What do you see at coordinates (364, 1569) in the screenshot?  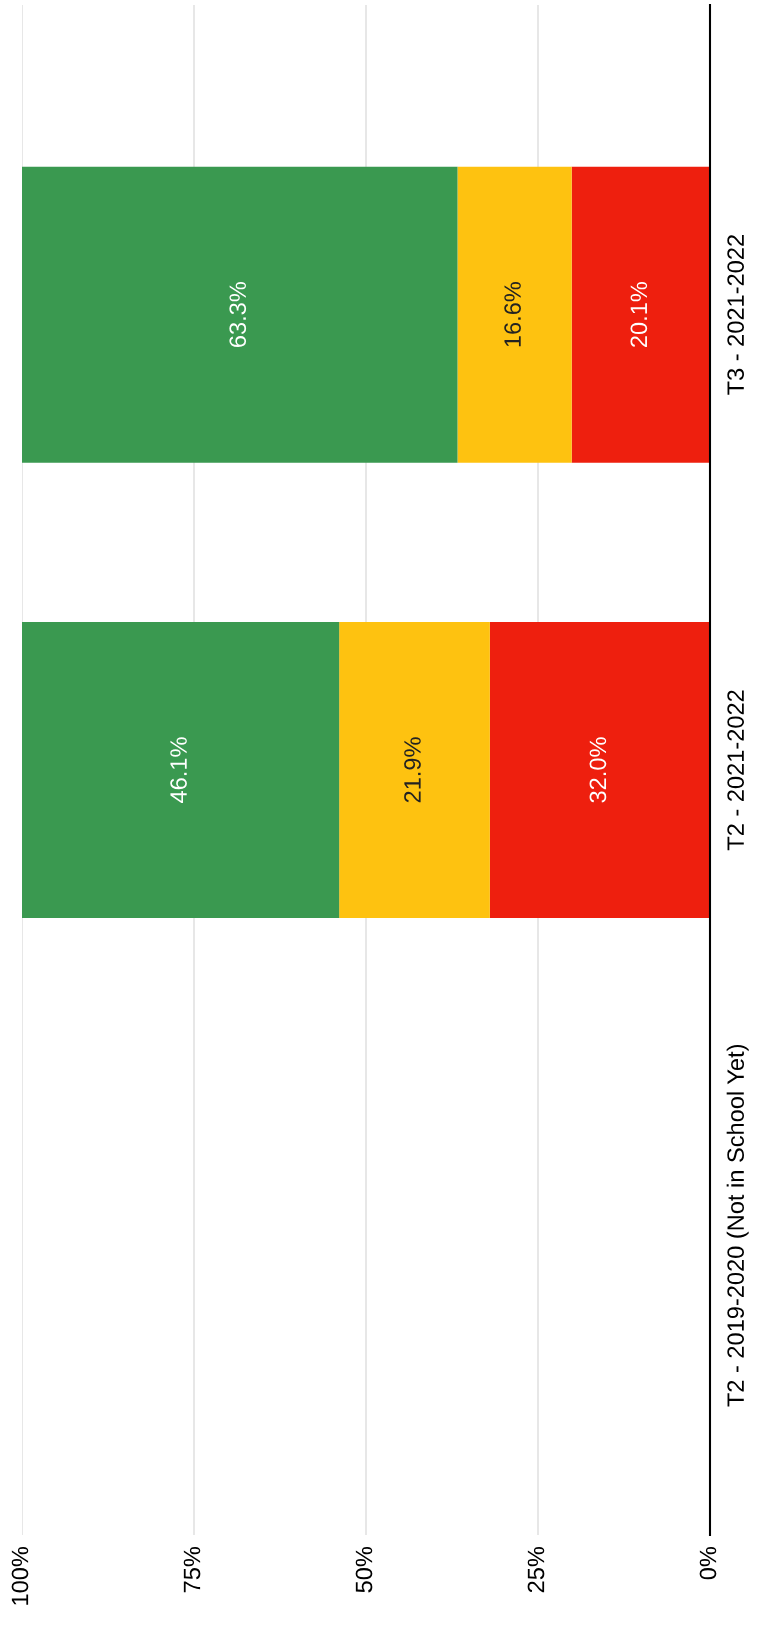 I see `x-tick-label: 50%` at bounding box center [364, 1569].